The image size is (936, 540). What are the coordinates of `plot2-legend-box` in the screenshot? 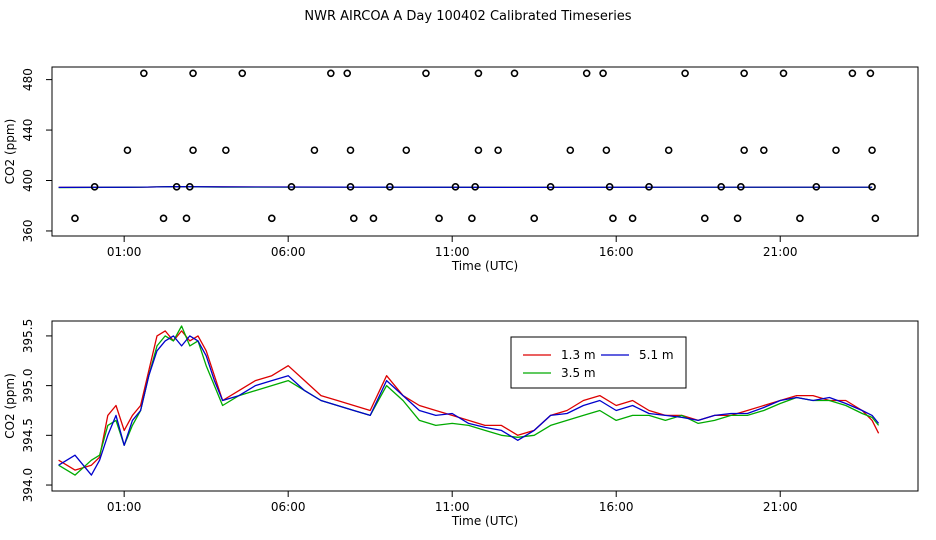 It's located at (598, 362).